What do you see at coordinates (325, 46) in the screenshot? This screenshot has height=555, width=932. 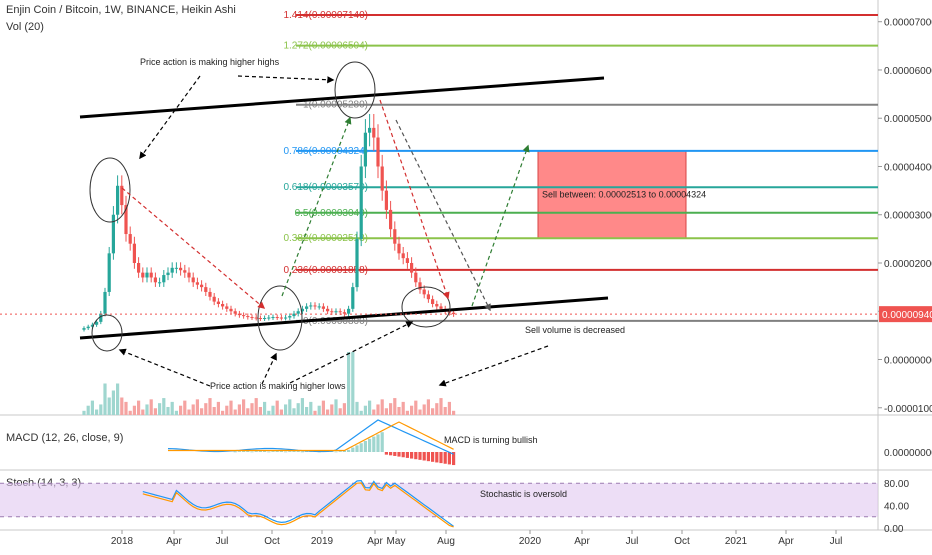 I see `fib-level-label: 1.272(0.00006504)` at bounding box center [325, 46].